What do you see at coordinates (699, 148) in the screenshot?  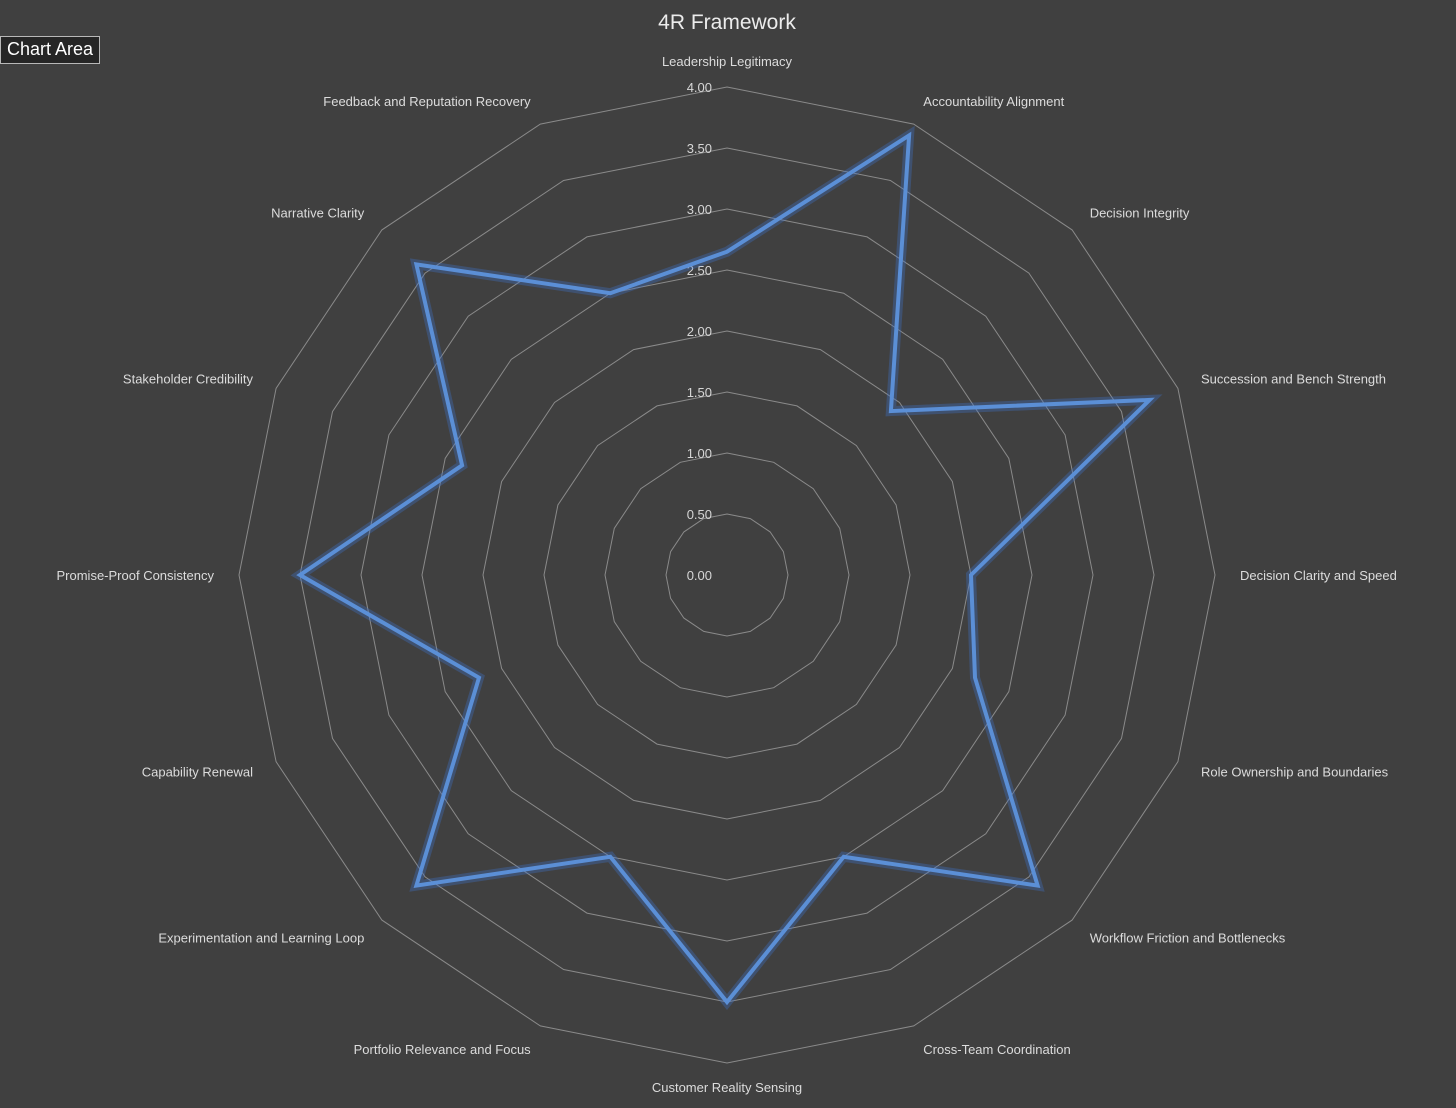 I see `tick-label: 3.50` at bounding box center [699, 148].